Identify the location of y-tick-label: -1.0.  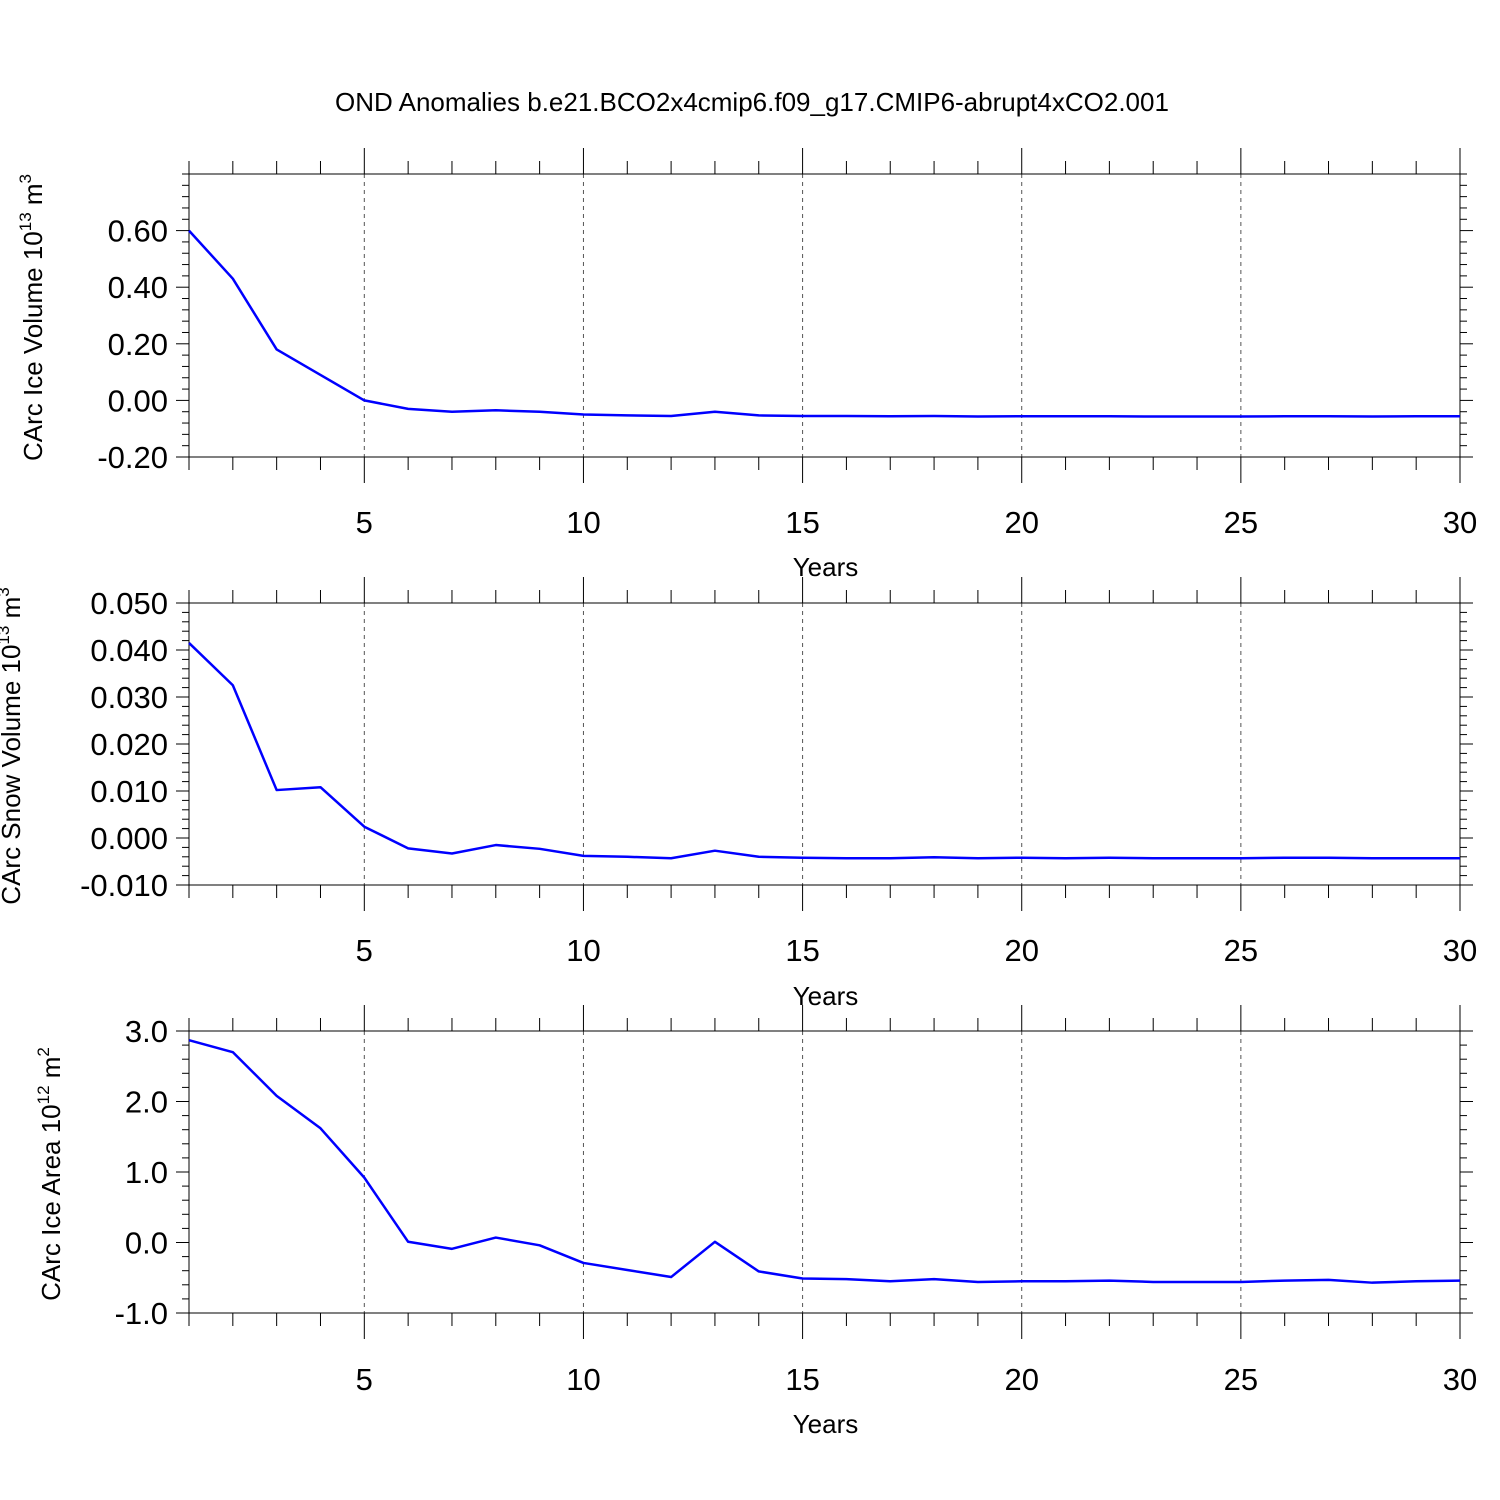
(141, 1313).